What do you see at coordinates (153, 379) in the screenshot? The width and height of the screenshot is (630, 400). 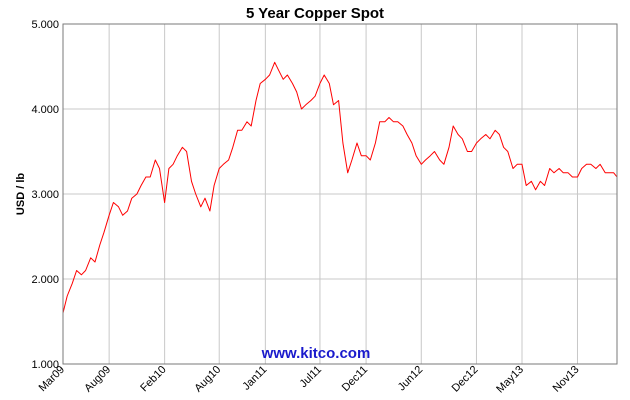 I see `x-tick-label: Feb10` at bounding box center [153, 379].